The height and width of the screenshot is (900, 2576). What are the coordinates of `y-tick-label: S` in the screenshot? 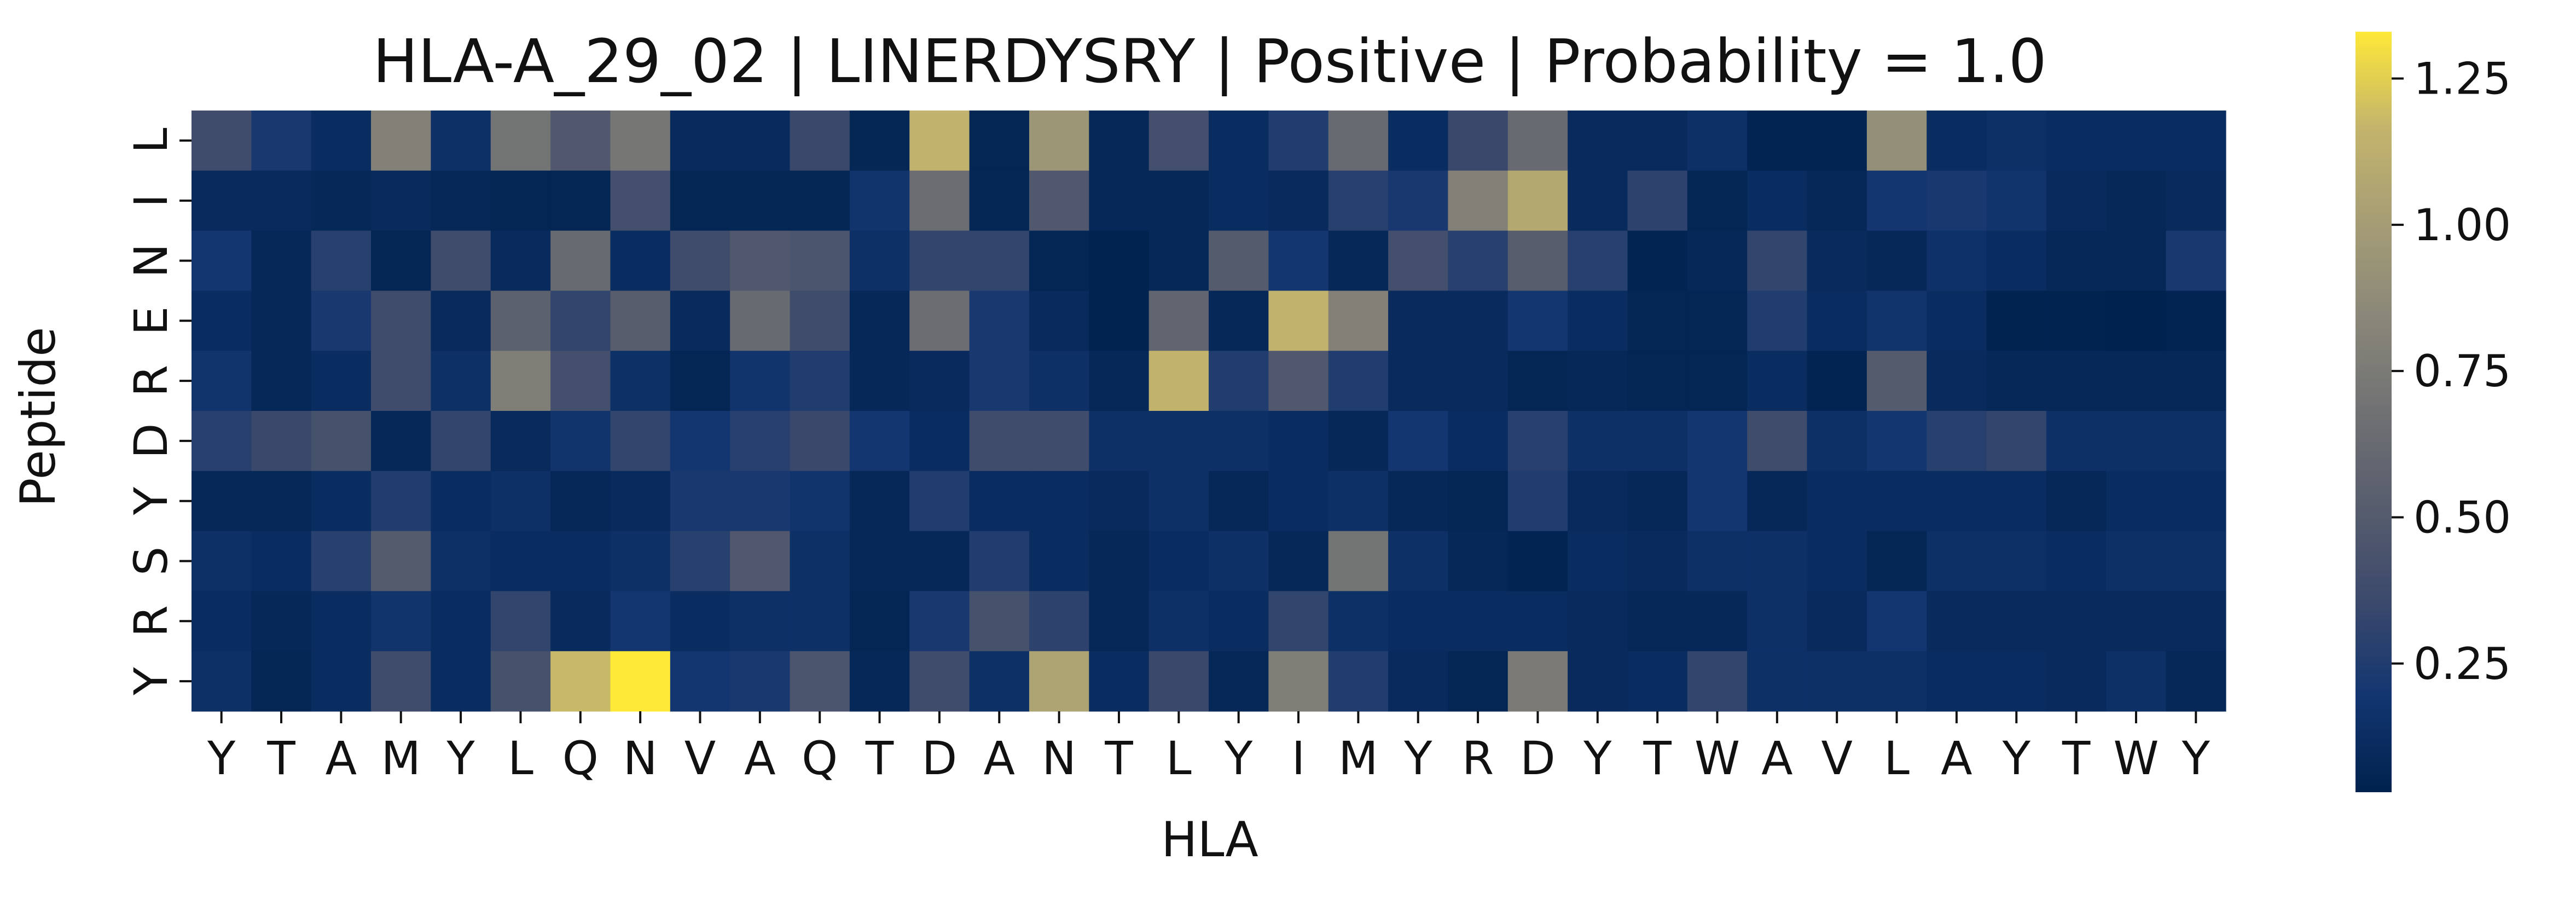 It's located at (151, 561).